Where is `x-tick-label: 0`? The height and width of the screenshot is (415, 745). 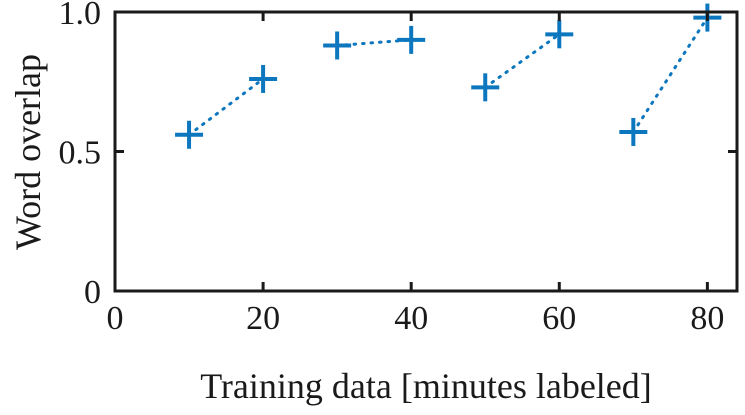 x-tick-label: 0 is located at coordinates (115, 318).